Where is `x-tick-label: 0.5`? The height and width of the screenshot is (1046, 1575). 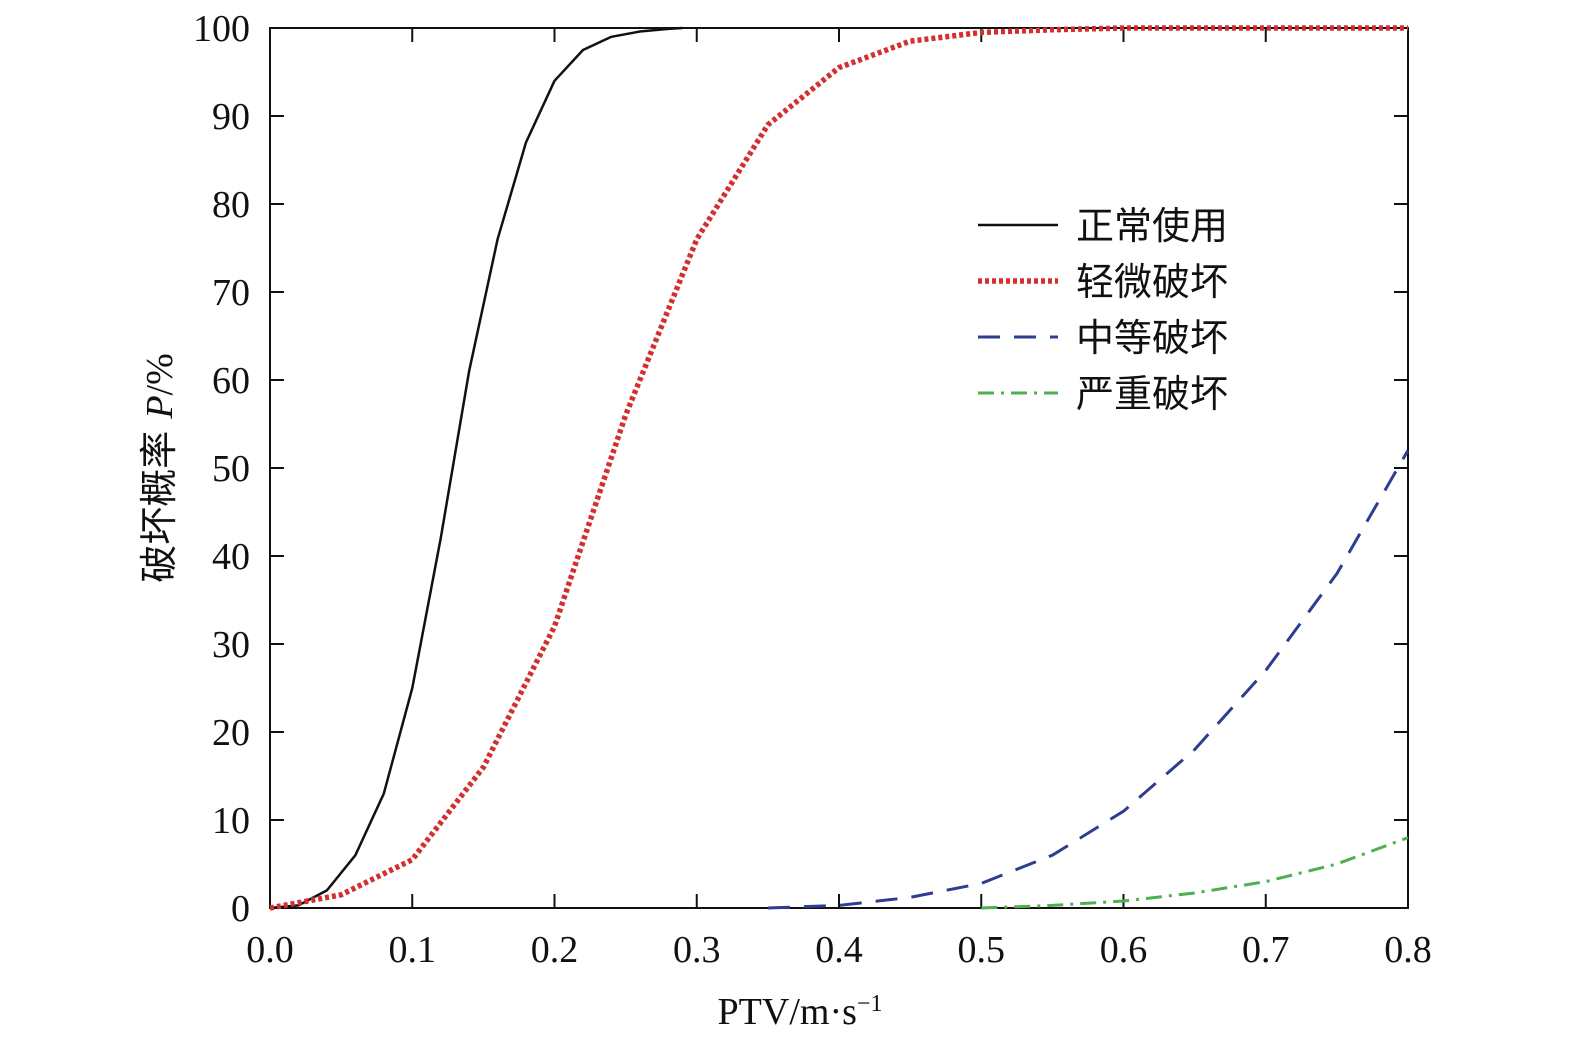 x-tick-label: 0.5 is located at coordinates (982, 950).